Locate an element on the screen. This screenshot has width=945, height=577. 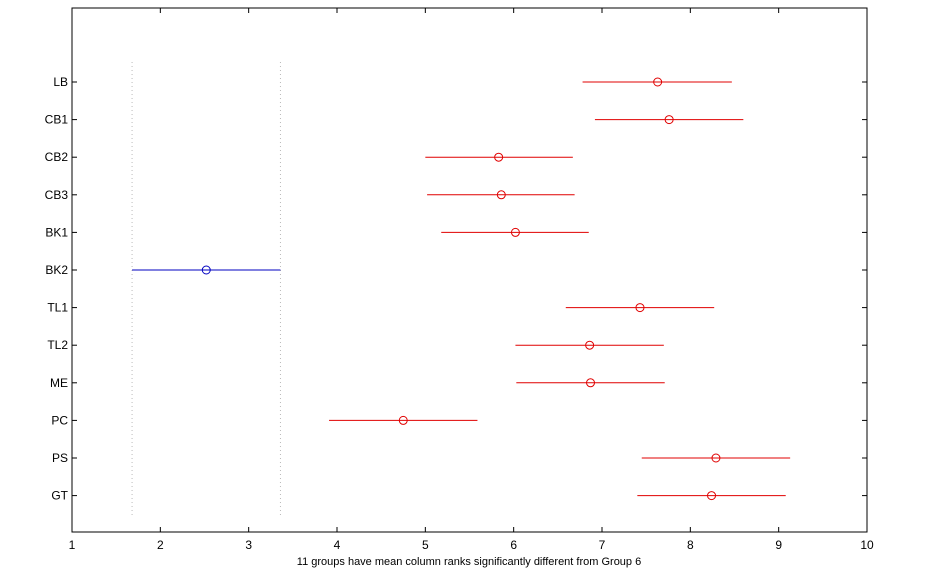
mean-marker-ps is located at coordinates (716, 458).